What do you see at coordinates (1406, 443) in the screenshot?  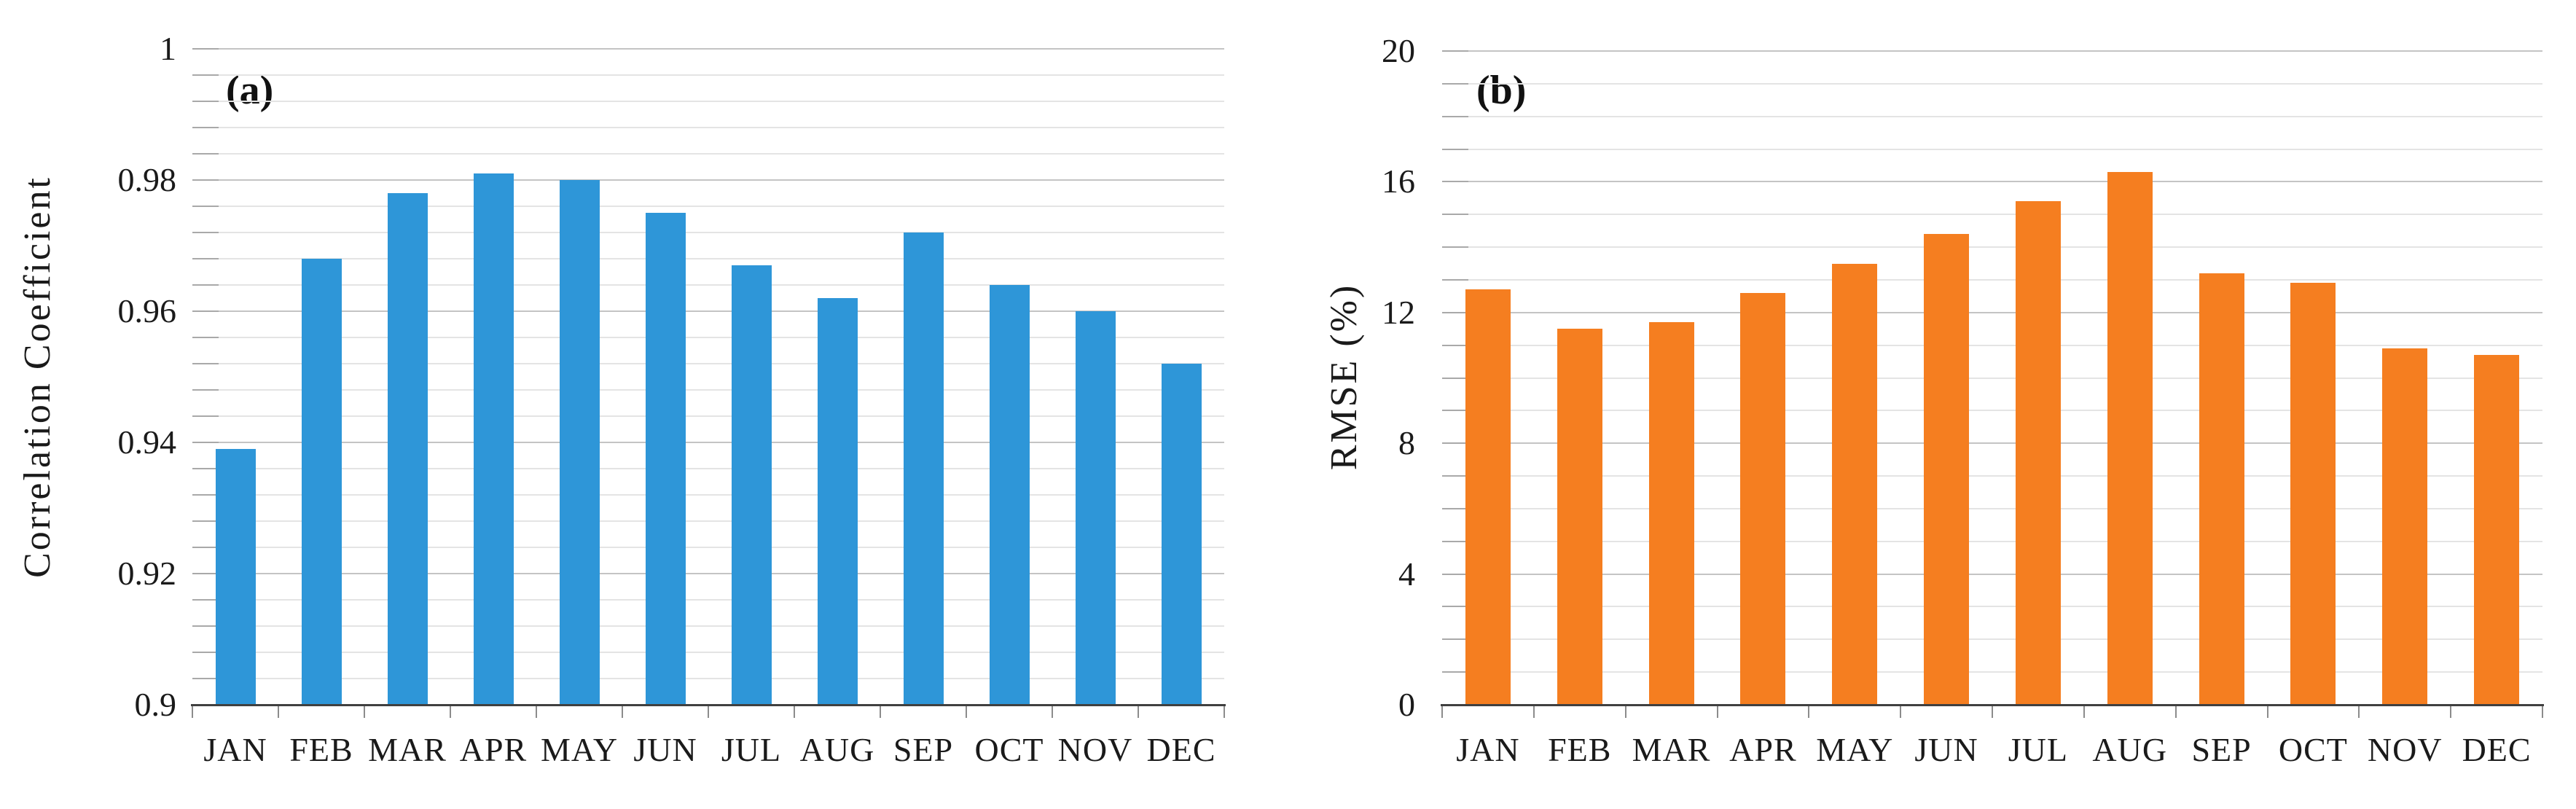 I see `y-tick-label: 8` at bounding box center [1406, 443].